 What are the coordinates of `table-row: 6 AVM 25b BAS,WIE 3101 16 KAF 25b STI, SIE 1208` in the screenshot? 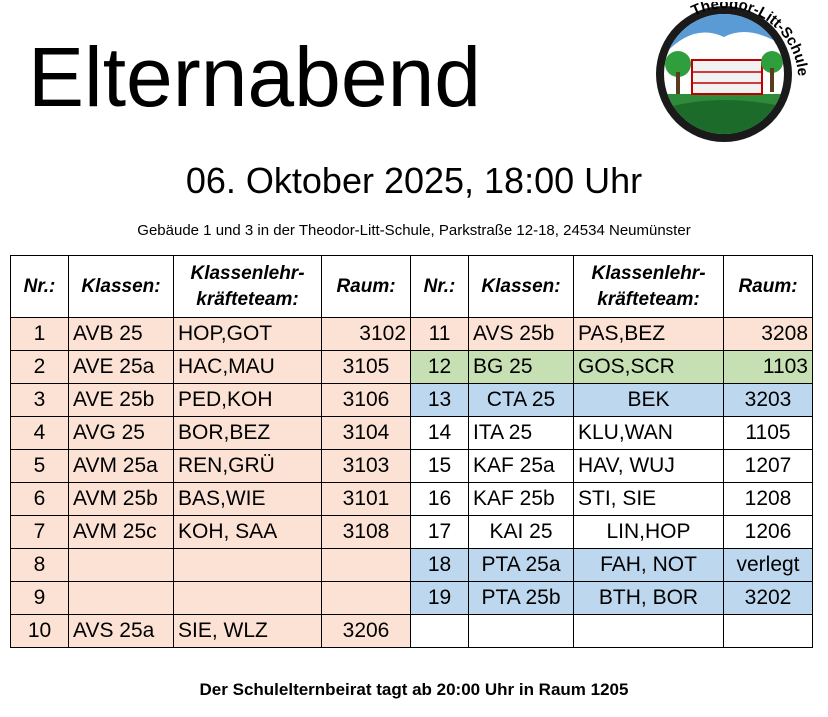 It's located at (411, 499).